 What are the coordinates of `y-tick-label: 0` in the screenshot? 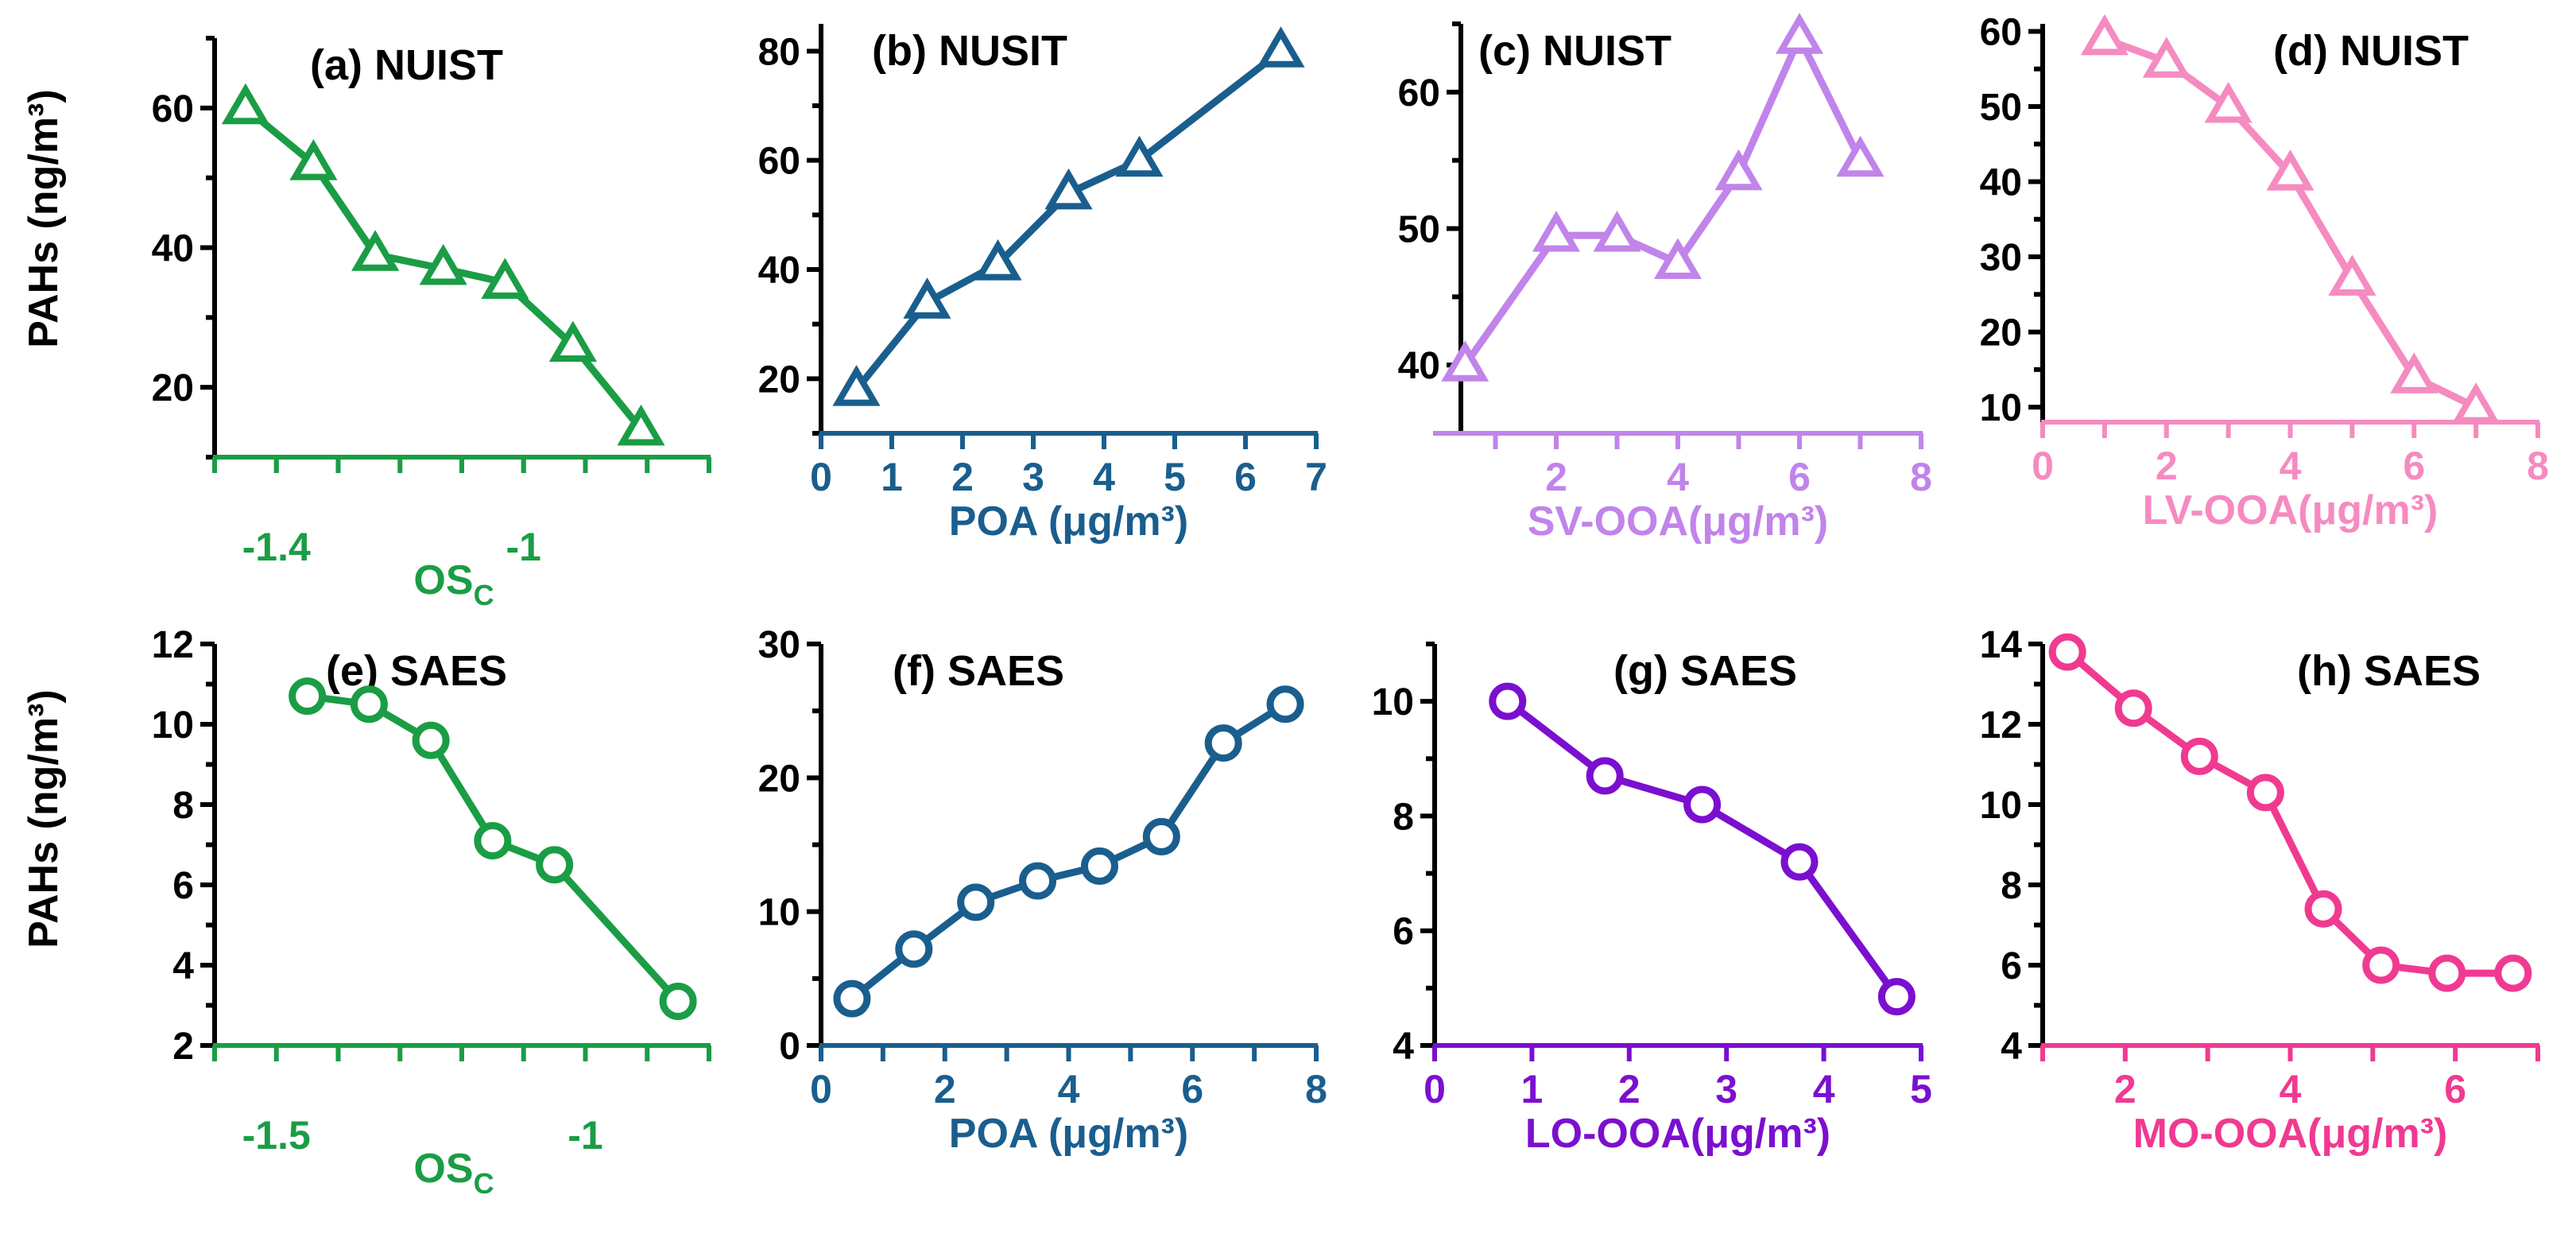 It's located at (789, 1047).